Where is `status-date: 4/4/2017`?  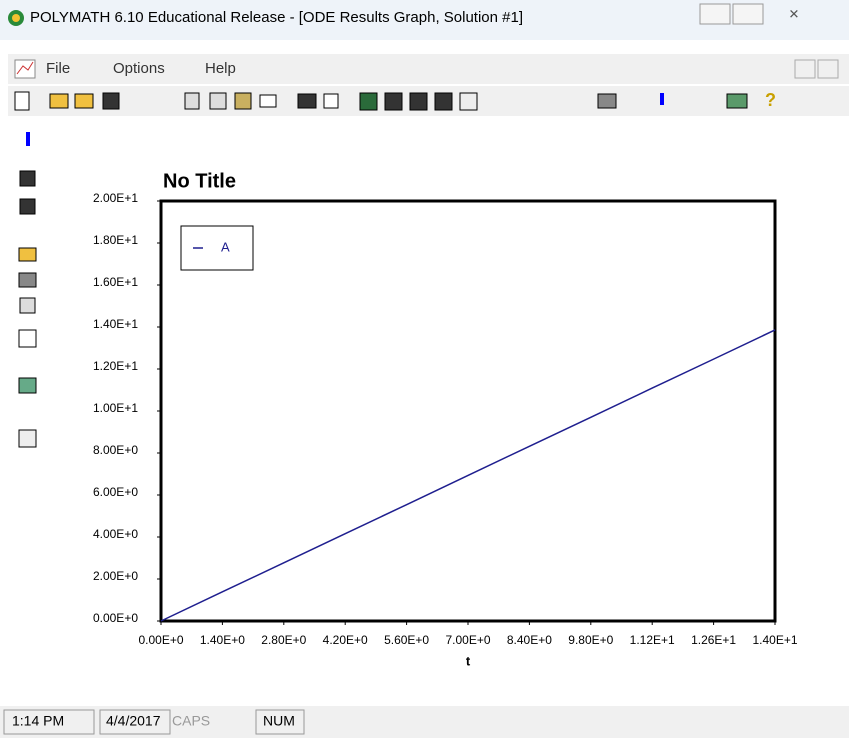
status-date: 4/4/2017 is located at coordinates (133, 721).